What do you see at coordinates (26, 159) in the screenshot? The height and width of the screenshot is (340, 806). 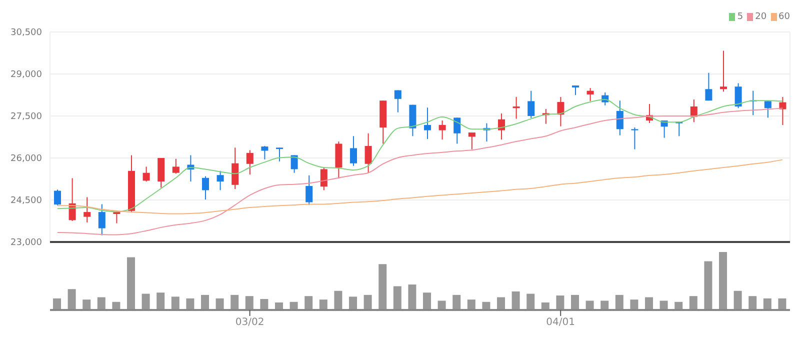 I see `y-tick-label: 26,000` at bounding box center [26, 159].